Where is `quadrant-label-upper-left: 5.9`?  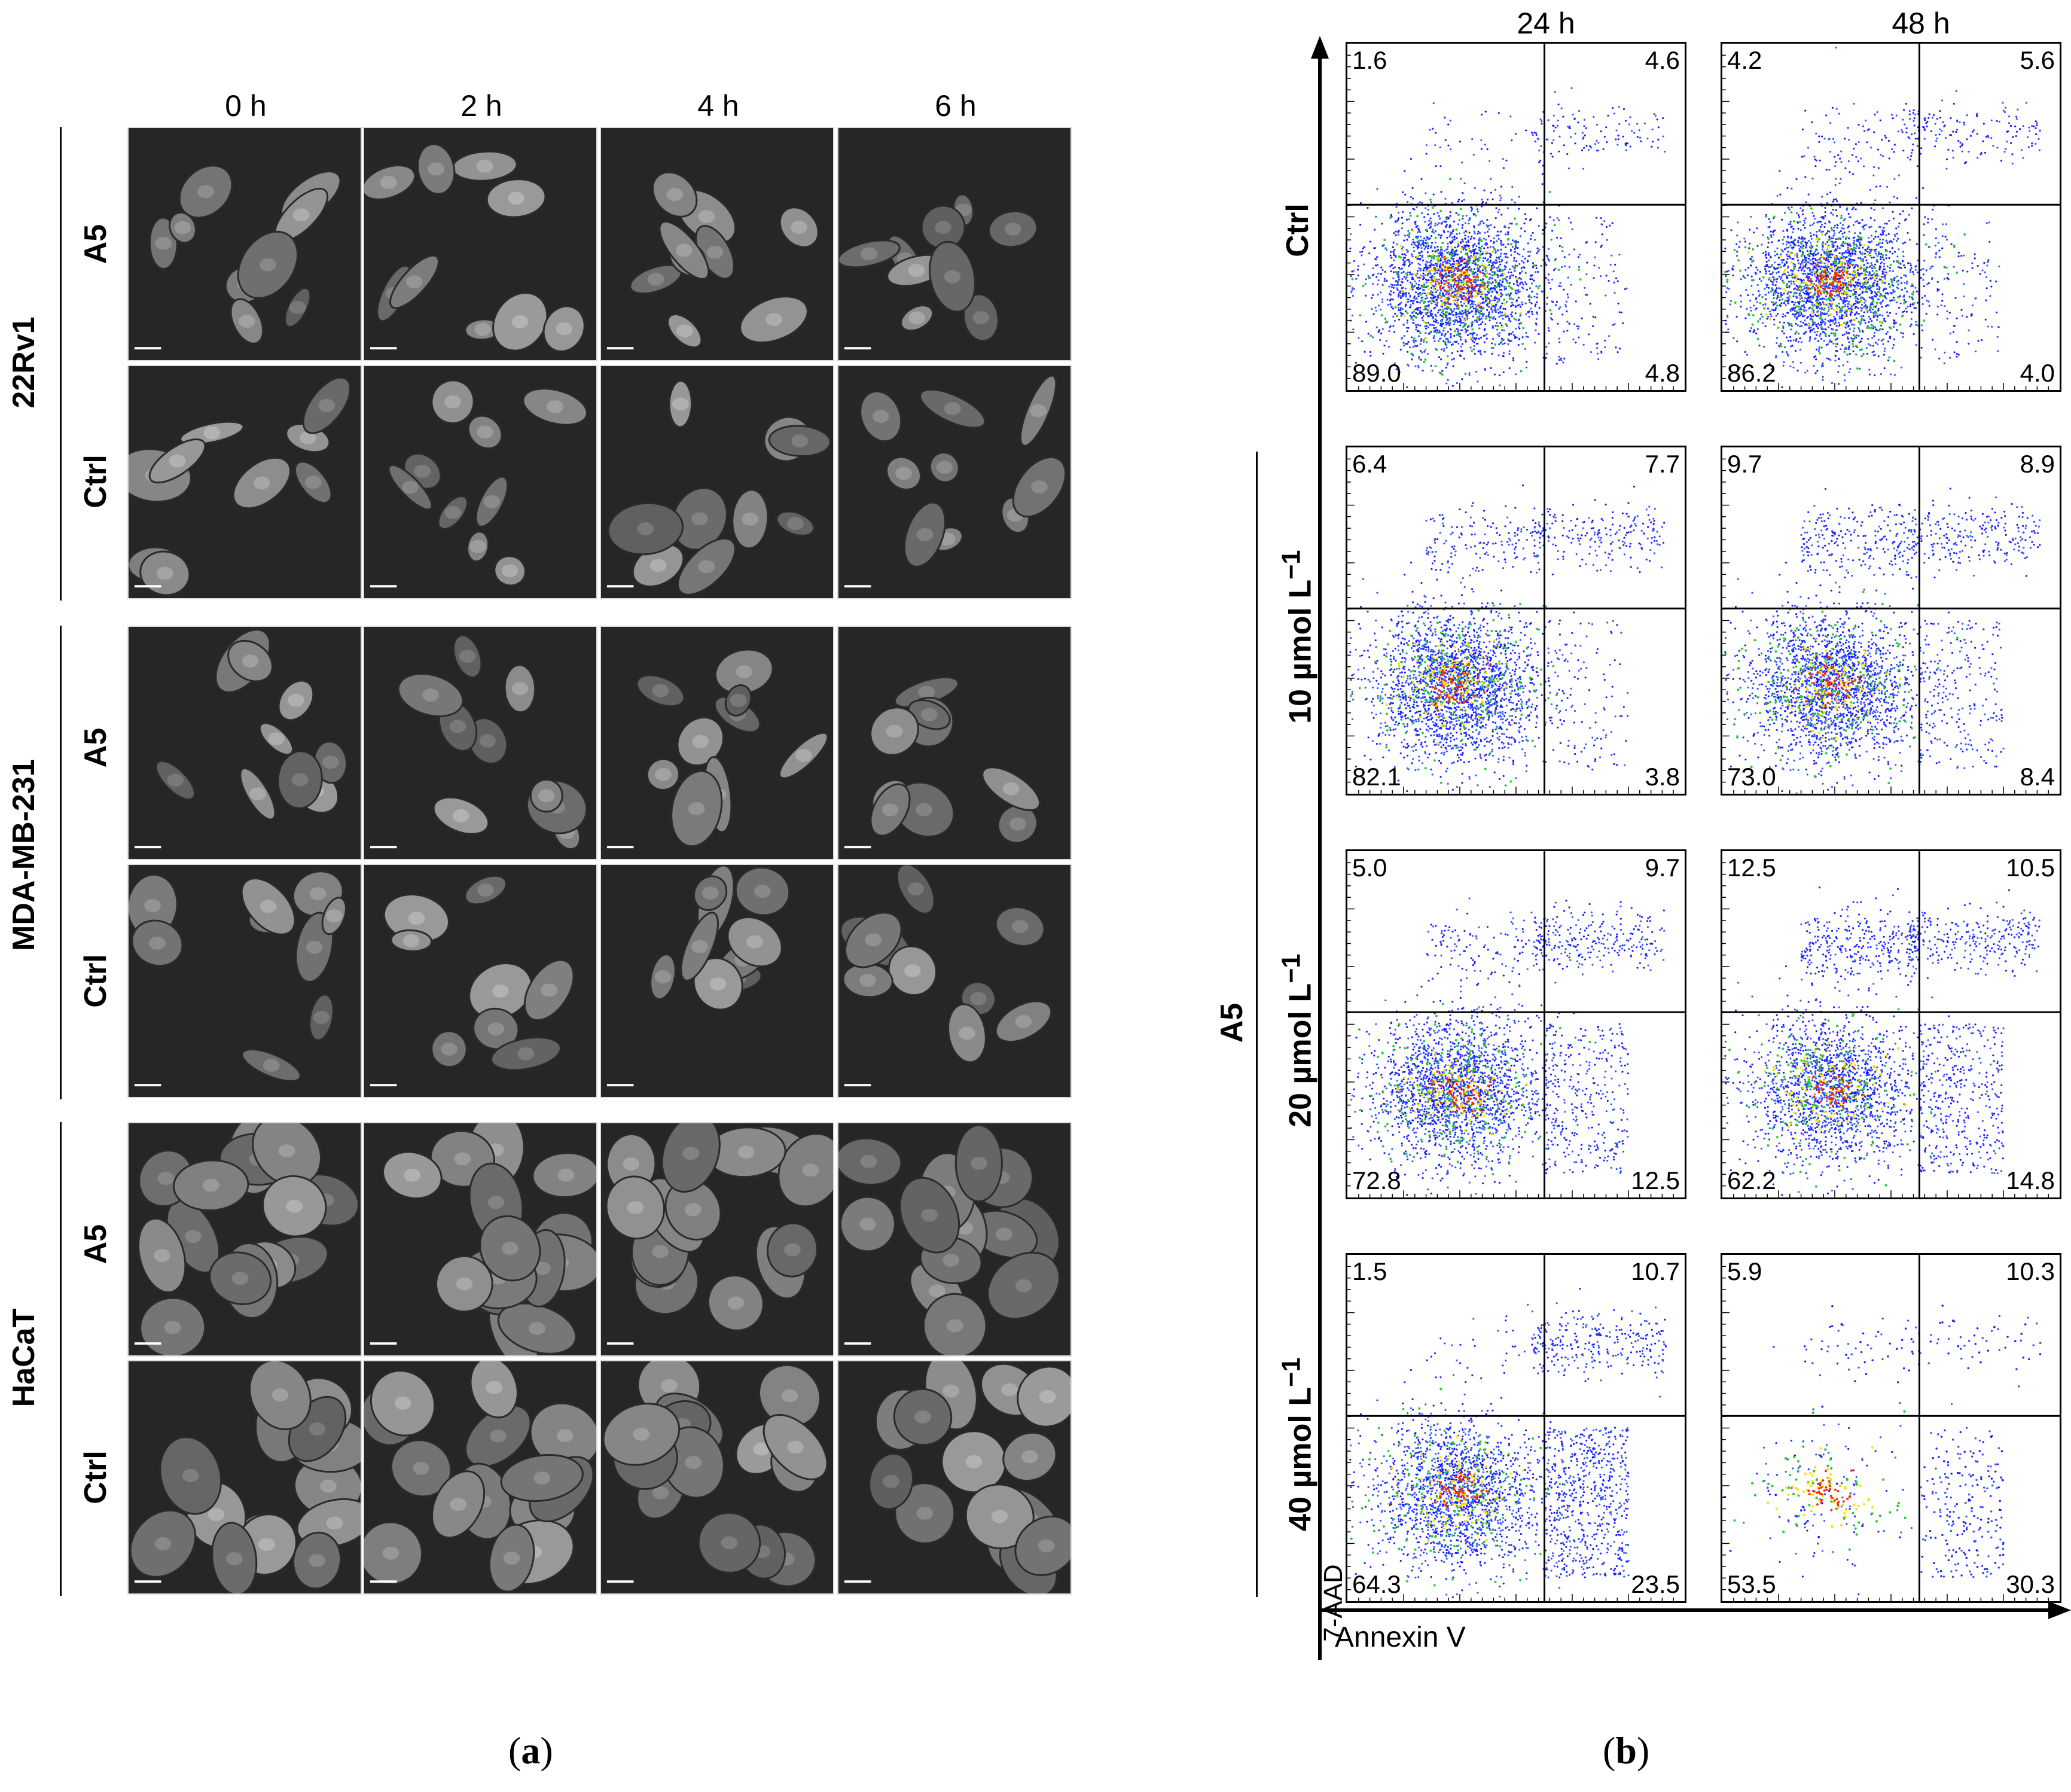 quadrant-label-upper-left: 5.9 is located at coordinates (1744, 1271).